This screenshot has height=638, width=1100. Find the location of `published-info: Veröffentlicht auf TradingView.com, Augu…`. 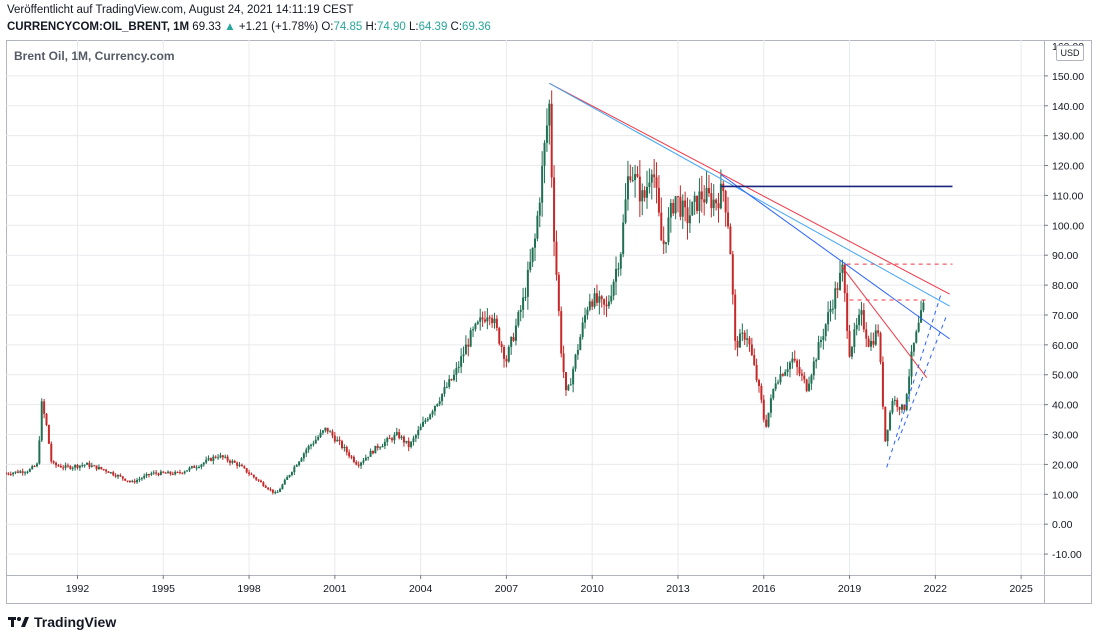

published-info: Veröffentlicht auf TradingView.com, Augu… is located at coordinates (180, 10).